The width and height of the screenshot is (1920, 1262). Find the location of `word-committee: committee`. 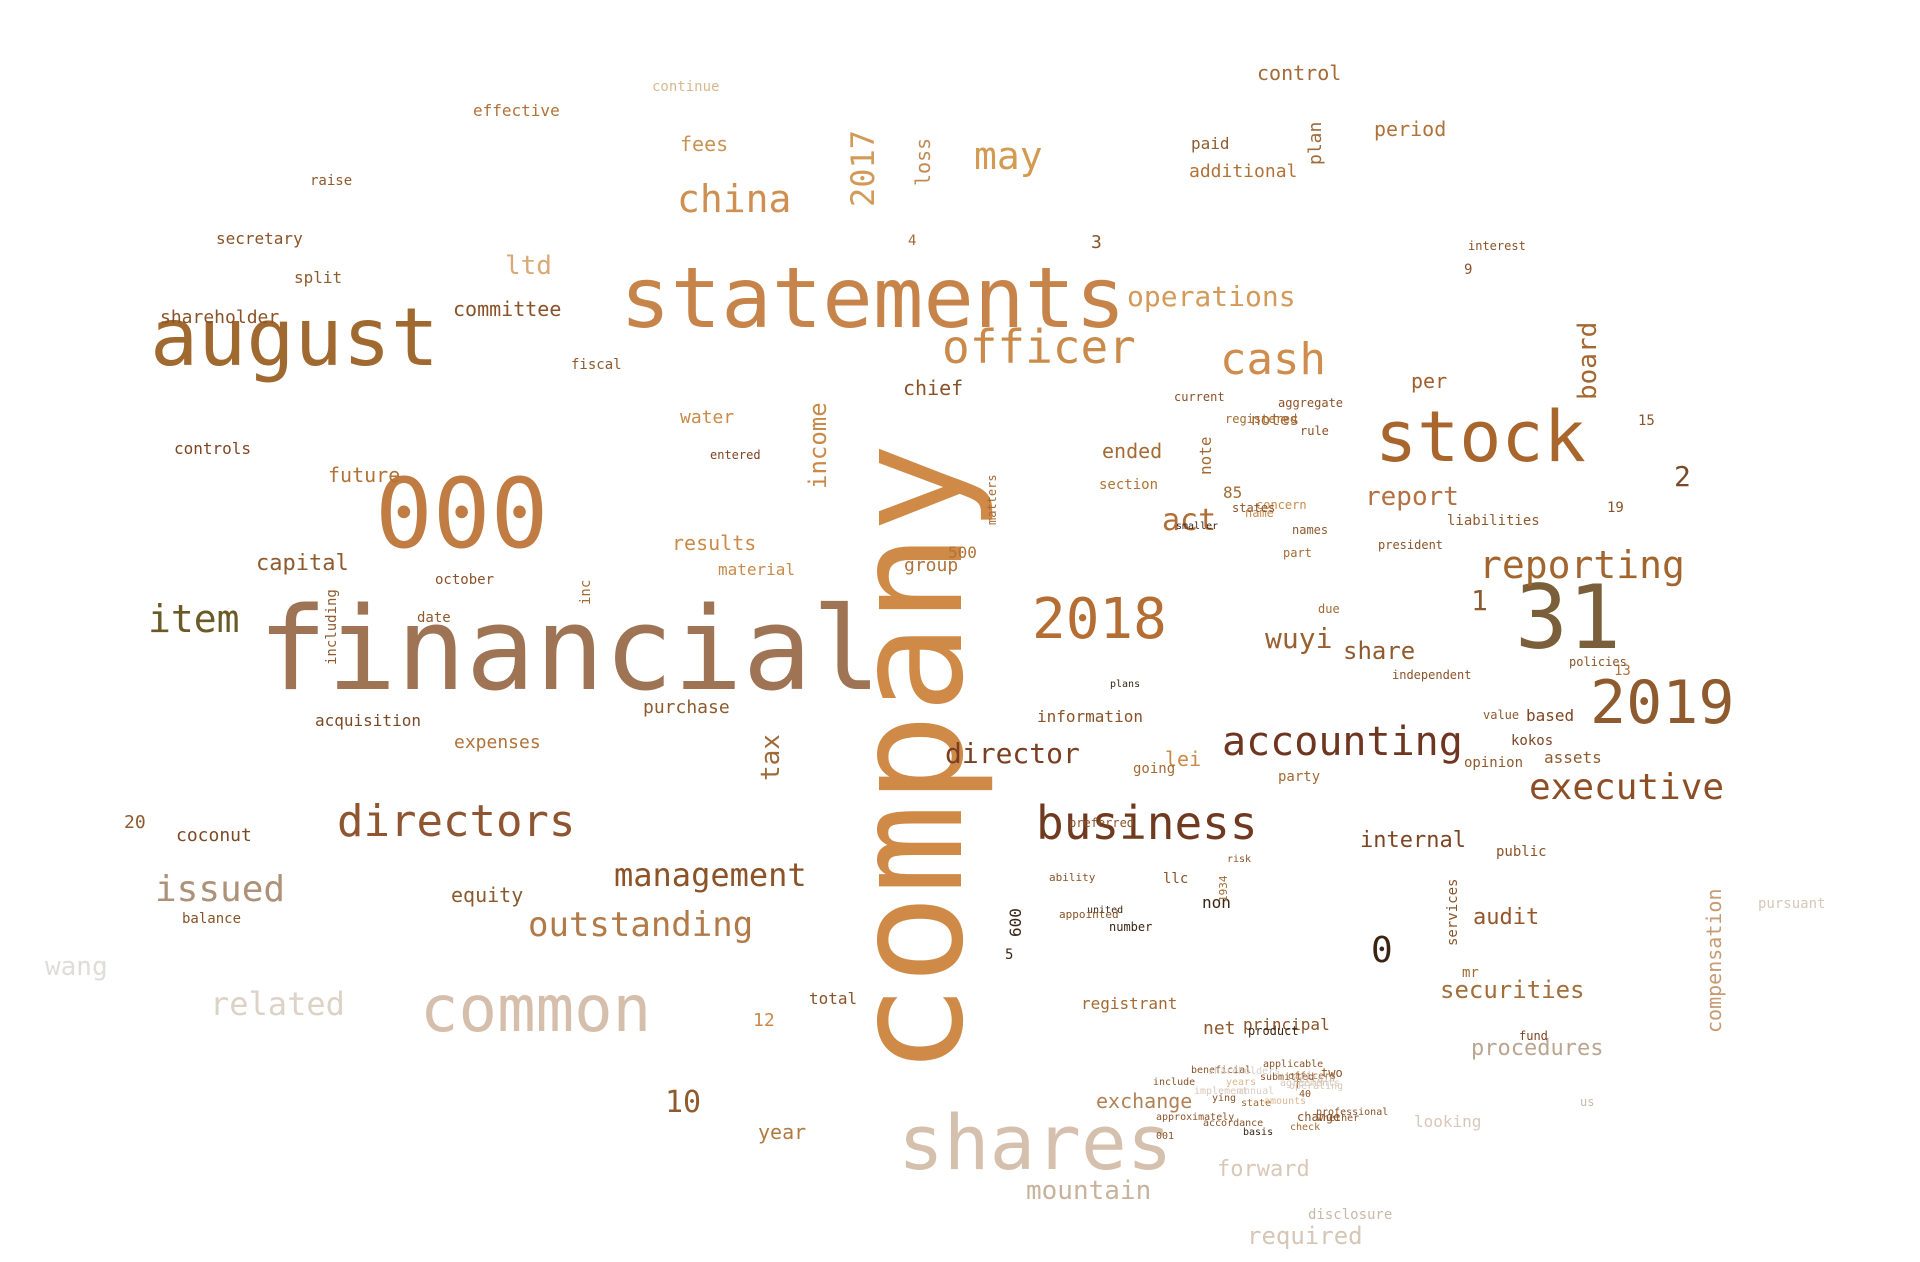

word-committee: committee is located at coordinates (507, 309).